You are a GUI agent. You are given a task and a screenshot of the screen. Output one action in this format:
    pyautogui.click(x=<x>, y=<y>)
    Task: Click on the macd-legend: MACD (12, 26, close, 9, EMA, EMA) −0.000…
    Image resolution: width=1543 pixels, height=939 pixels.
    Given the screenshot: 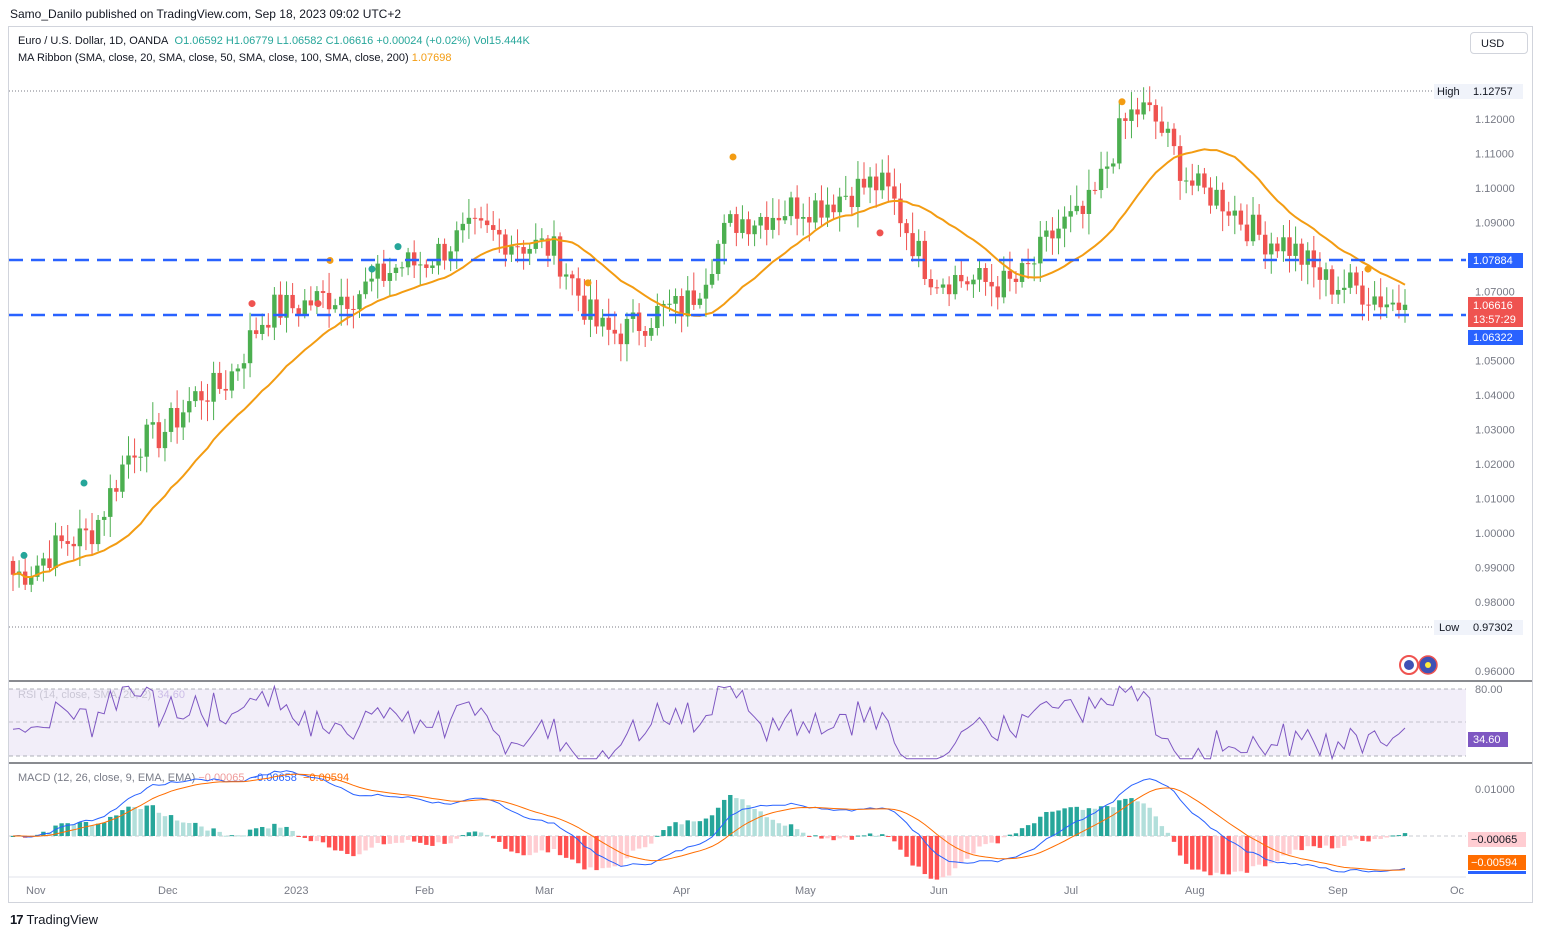 What is the action you would take?
    pyautogui.click(x=183, y=778)
    